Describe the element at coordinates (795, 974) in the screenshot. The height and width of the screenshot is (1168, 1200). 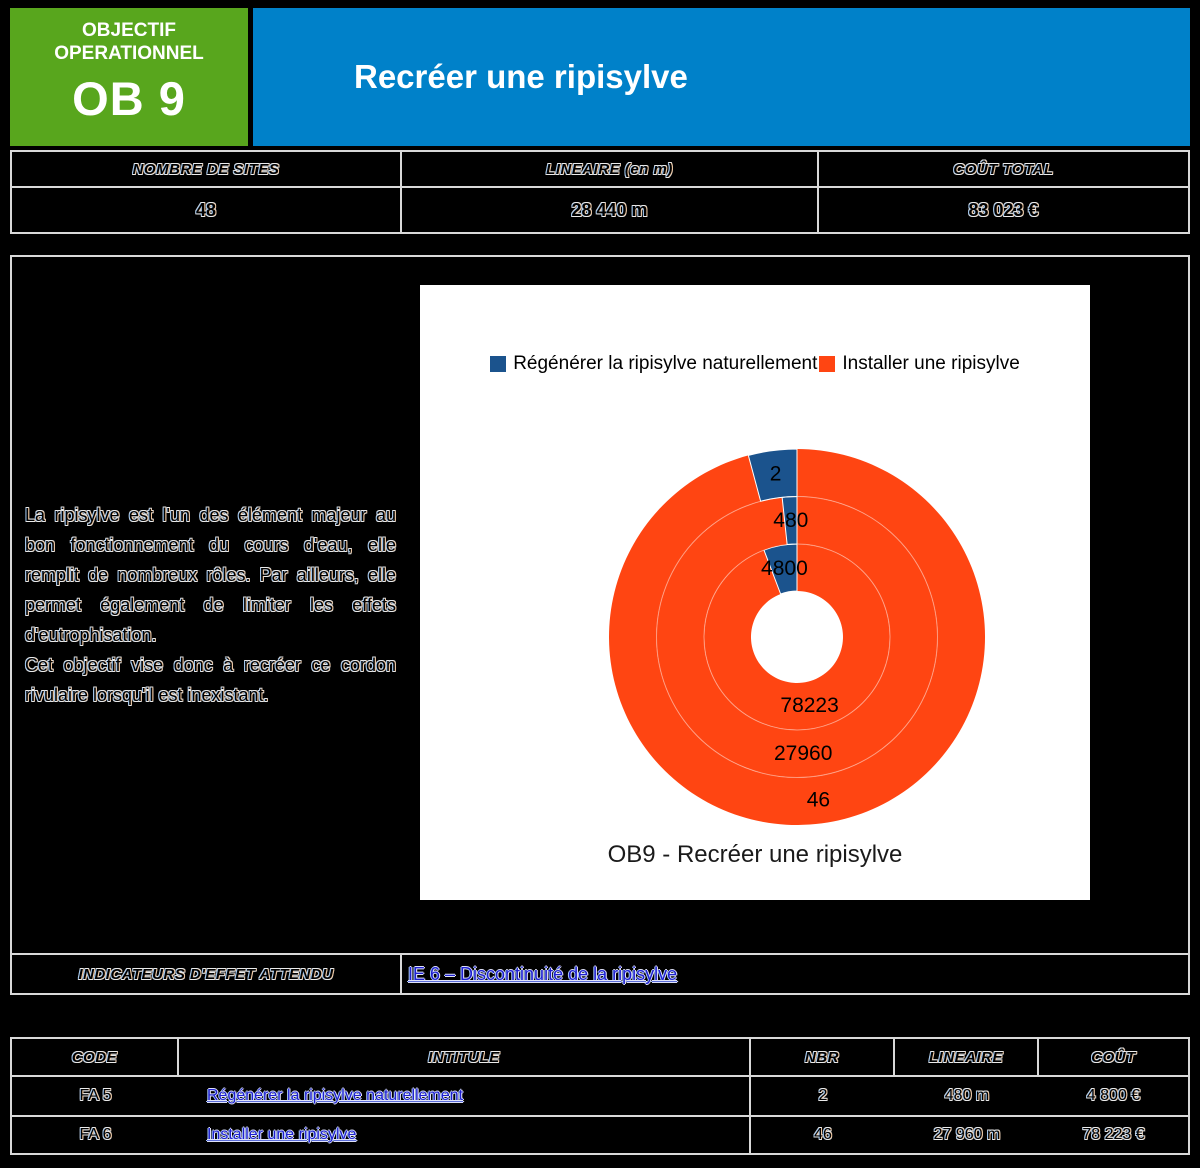
I see `indicators-link-cell: IE 6 – Discontinuité de la ripisylve` at that location.